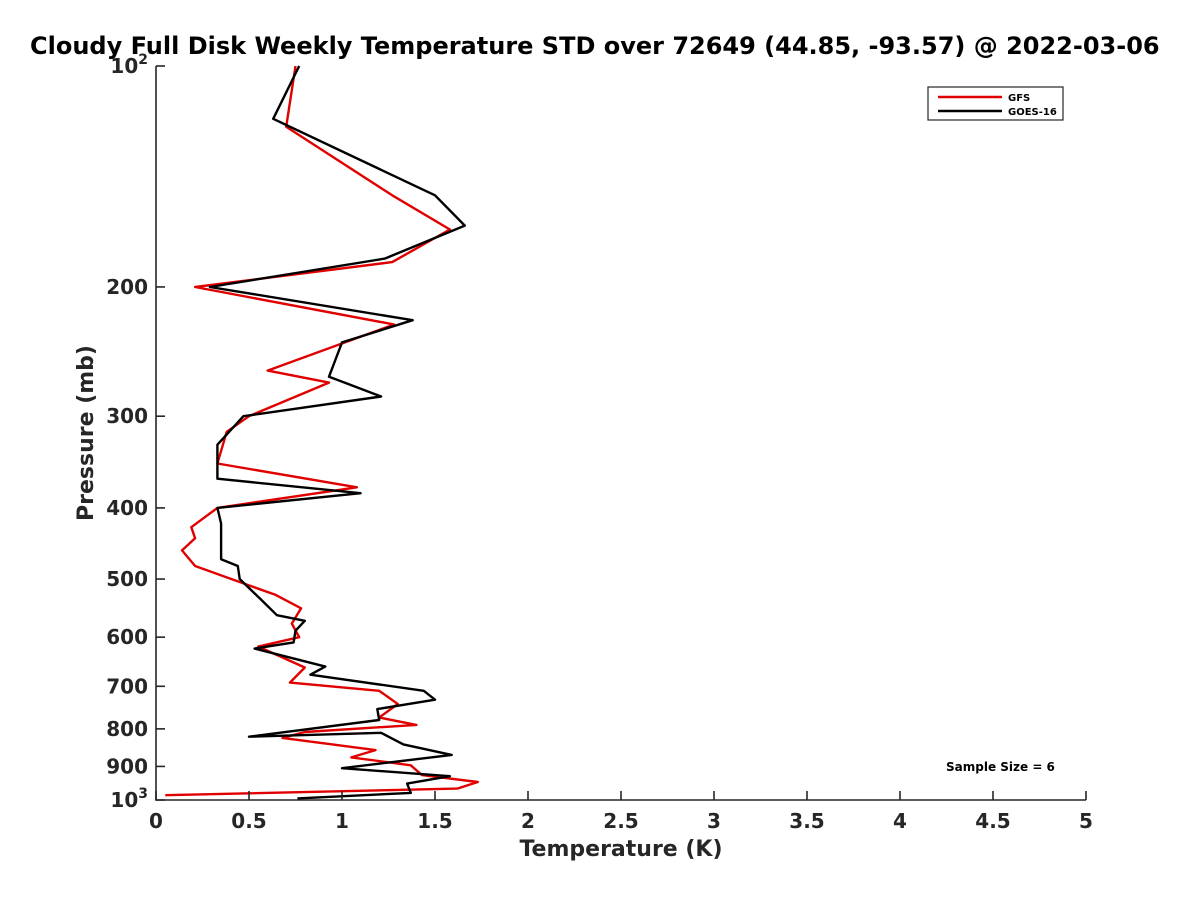  I want to click on x-tick-label: 1.5, so click(434, 821).